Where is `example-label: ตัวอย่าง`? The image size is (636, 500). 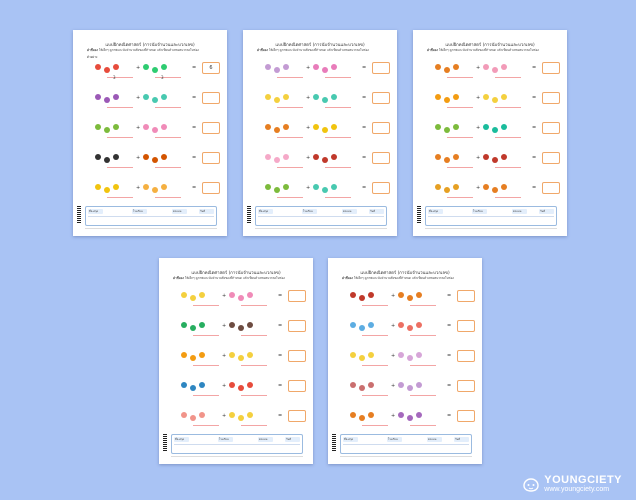 example-label: ตัวอย่าง is located at coordinates (92, 57).